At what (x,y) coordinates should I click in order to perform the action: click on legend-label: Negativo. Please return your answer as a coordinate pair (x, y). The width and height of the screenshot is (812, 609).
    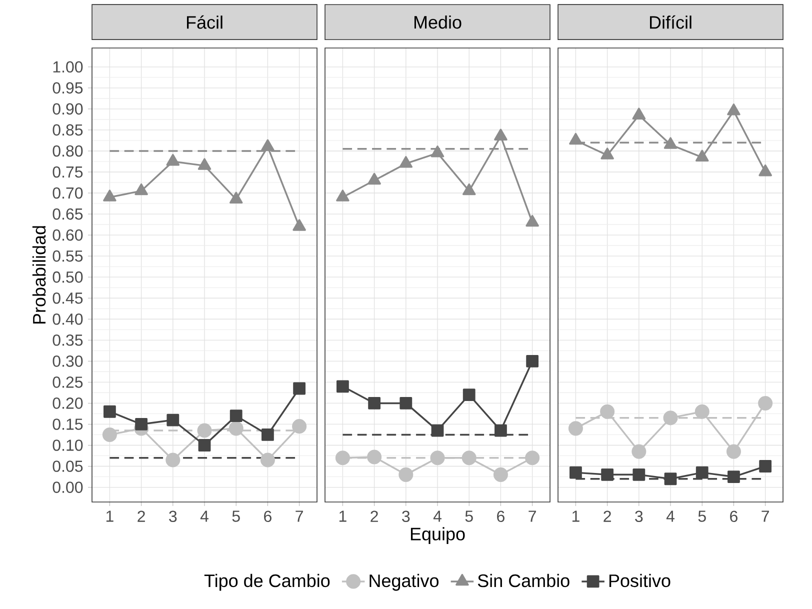
    Looking at the image, I should click on (404, 582).